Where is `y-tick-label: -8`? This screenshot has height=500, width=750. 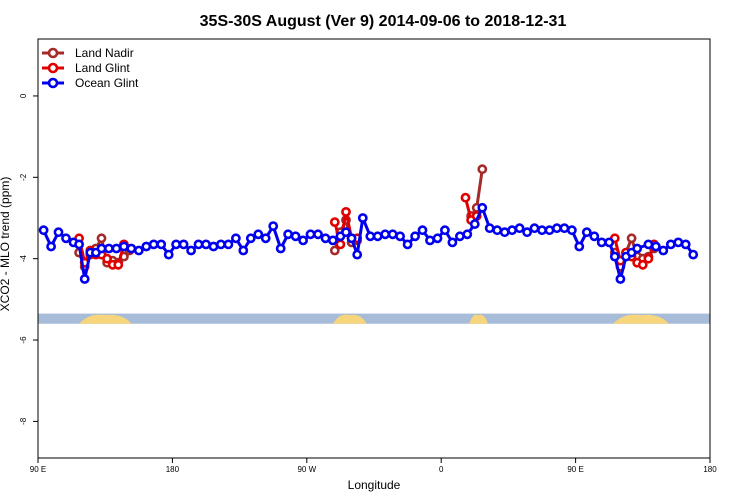 y-tick-label: -8 is located at coordinates (23, 421).